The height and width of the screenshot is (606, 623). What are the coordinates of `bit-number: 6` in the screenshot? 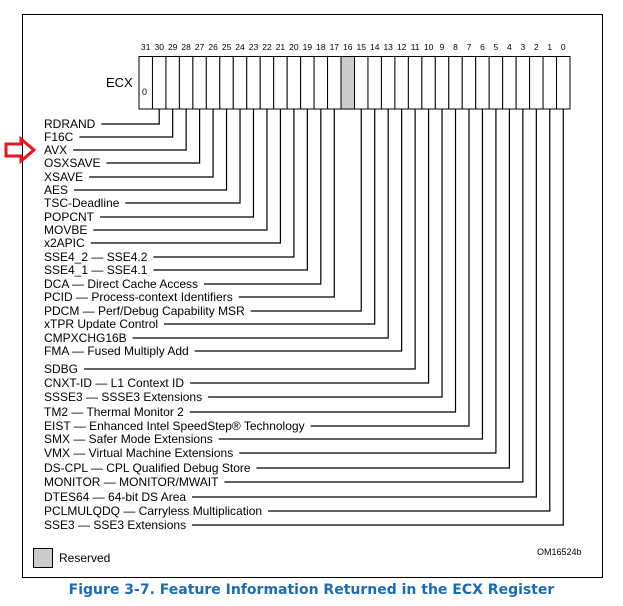 It's located at (482, 47).